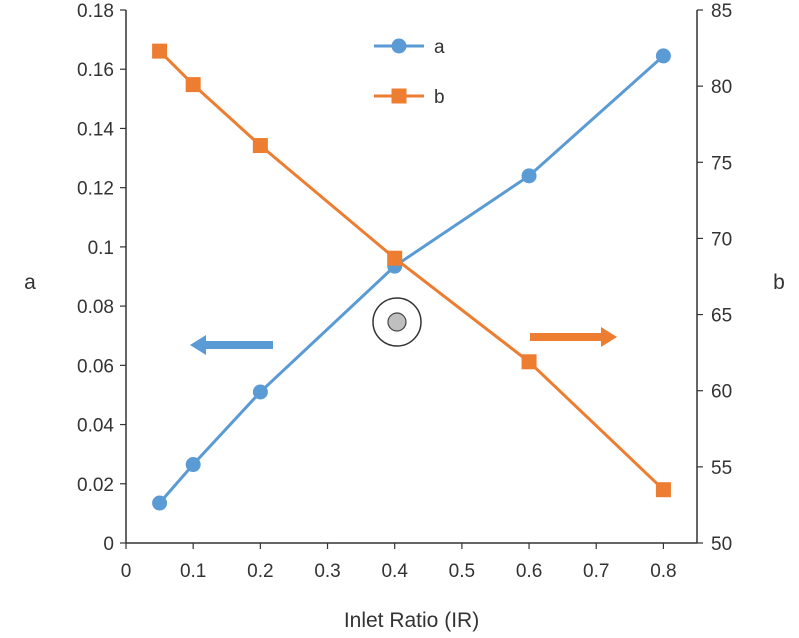 This screenshot has width=799, height=638. What do you see at coordinates (779, 282) in the screenshot?
I see `right-axis-title: b` at bounding box center [779, 282].